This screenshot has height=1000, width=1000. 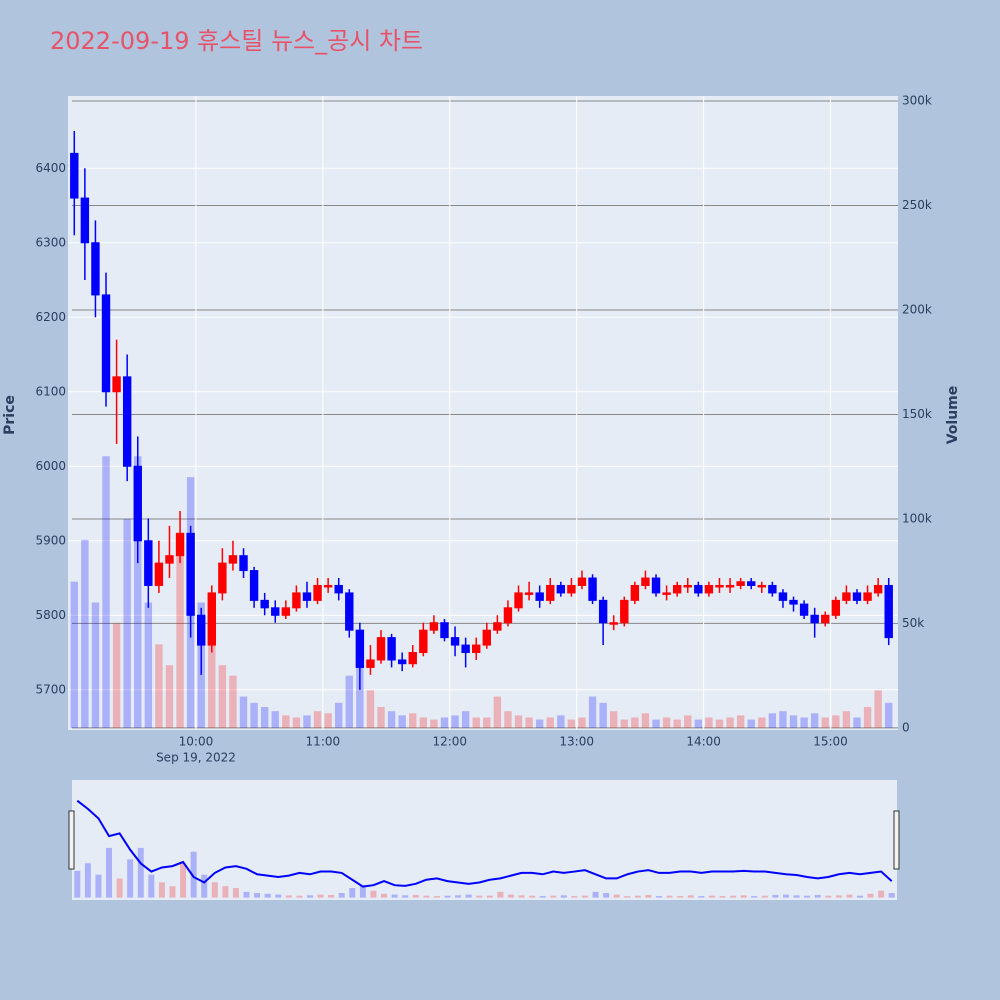 What do you see at coordinates (906, 727) in the screenshot?
I see `y2-tick-label: 0` at bounding box center [906, 727].